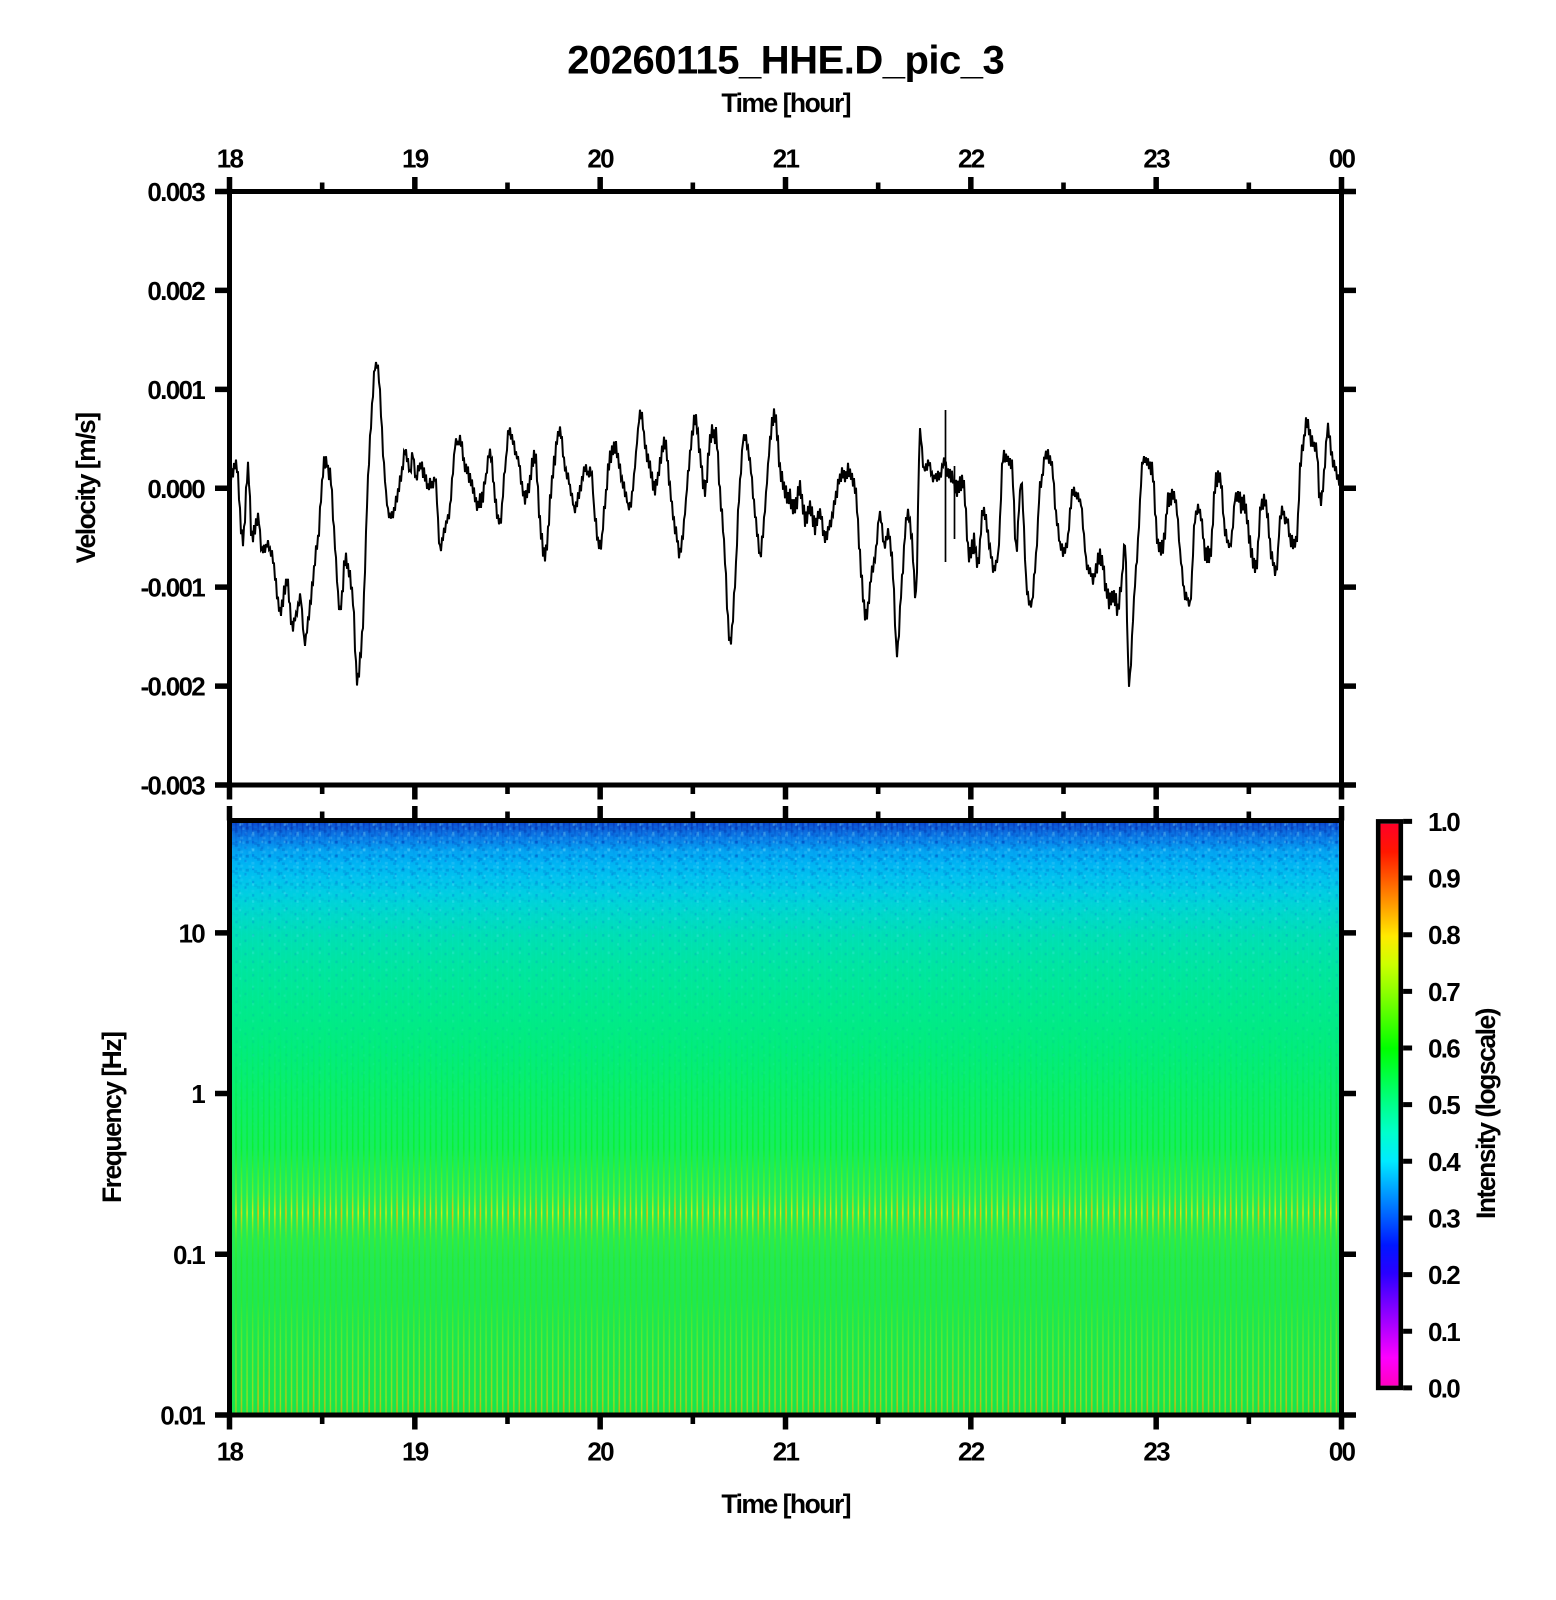 The width and height of the screenshot is (1556, 1600). Describe the element at coordinates (182, 1416) in the screenshot. I see `svg-text: 0.01` at that location.